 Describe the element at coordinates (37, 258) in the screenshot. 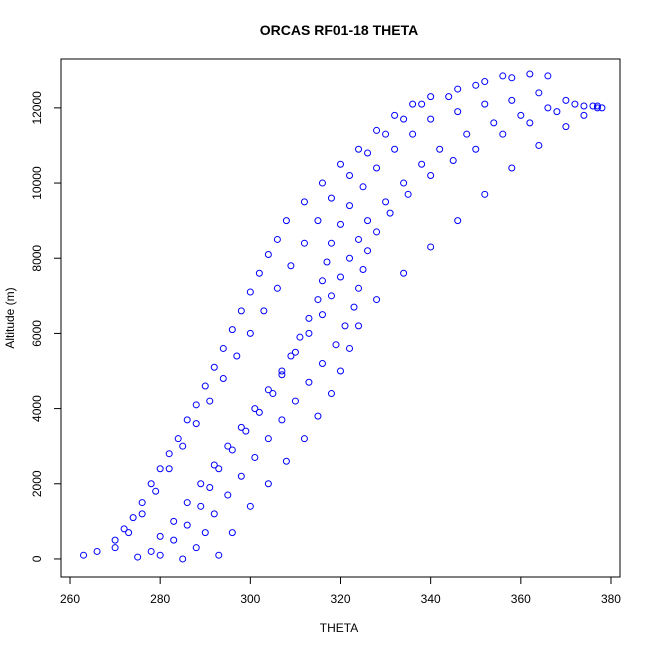

I see `y-tick-label: 8000` at that location.